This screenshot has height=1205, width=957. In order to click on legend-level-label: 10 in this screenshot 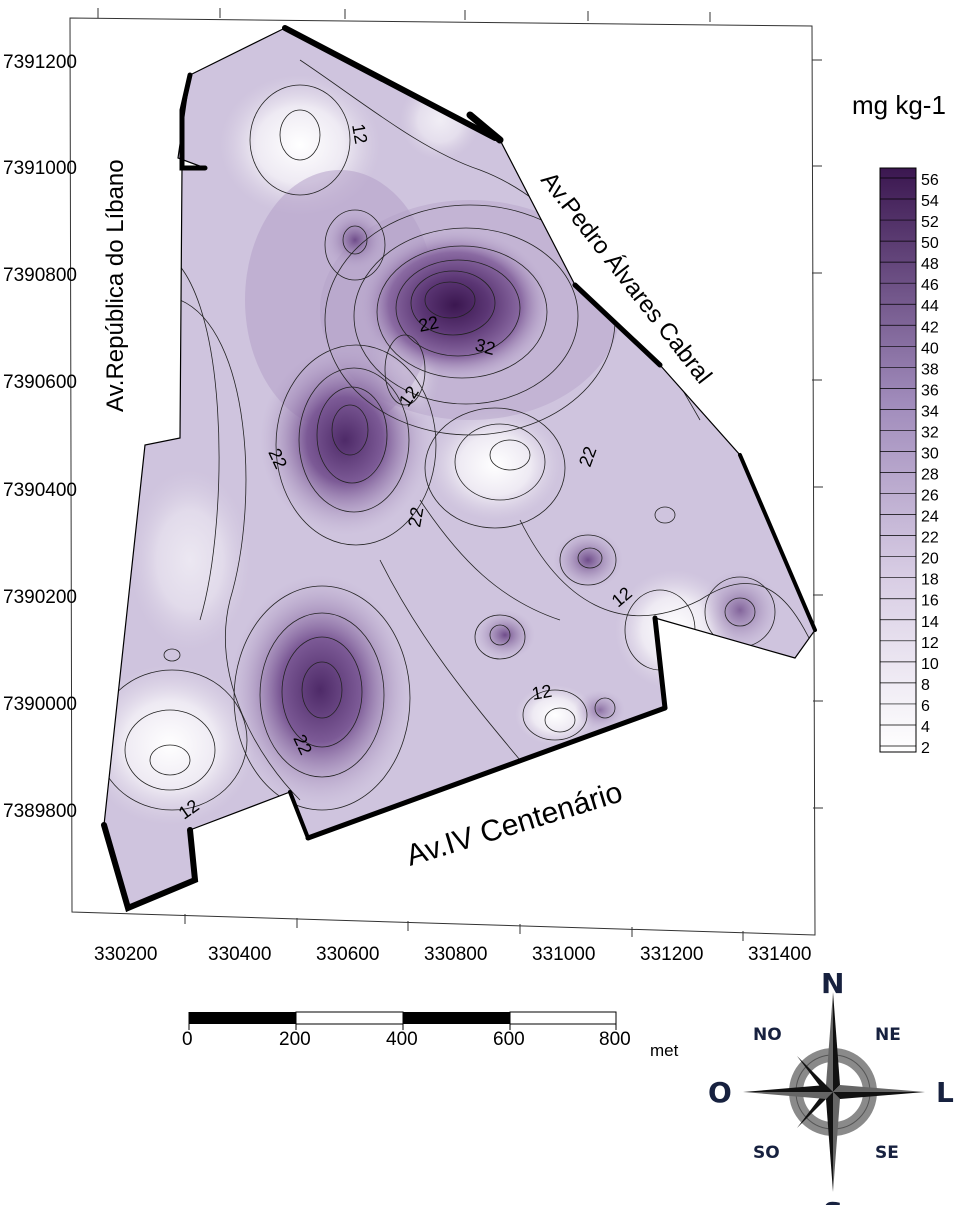, I will do `click(930, 664)`.